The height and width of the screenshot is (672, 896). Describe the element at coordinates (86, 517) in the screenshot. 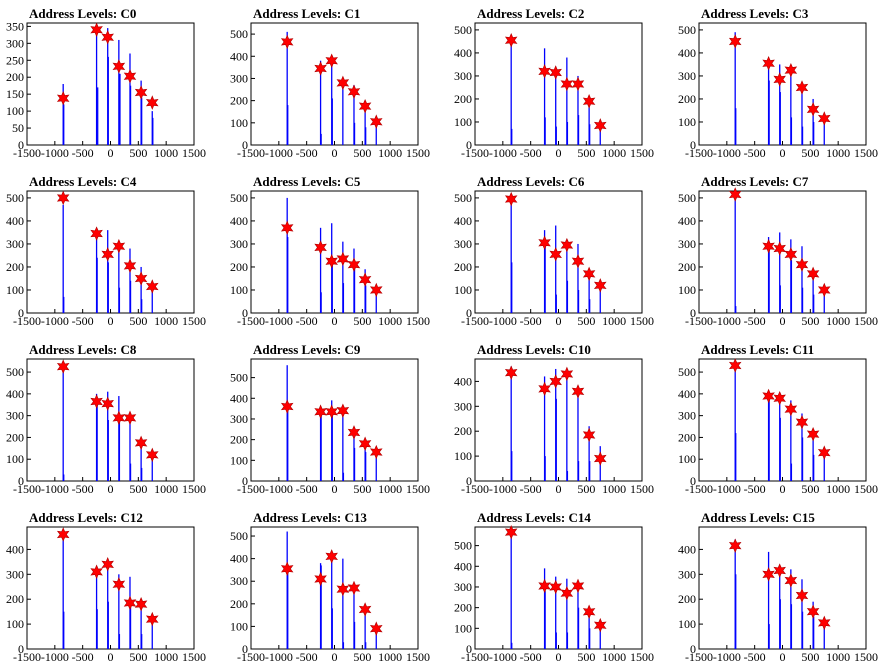

I see `chart-title: Address Levels: C12` at that location.